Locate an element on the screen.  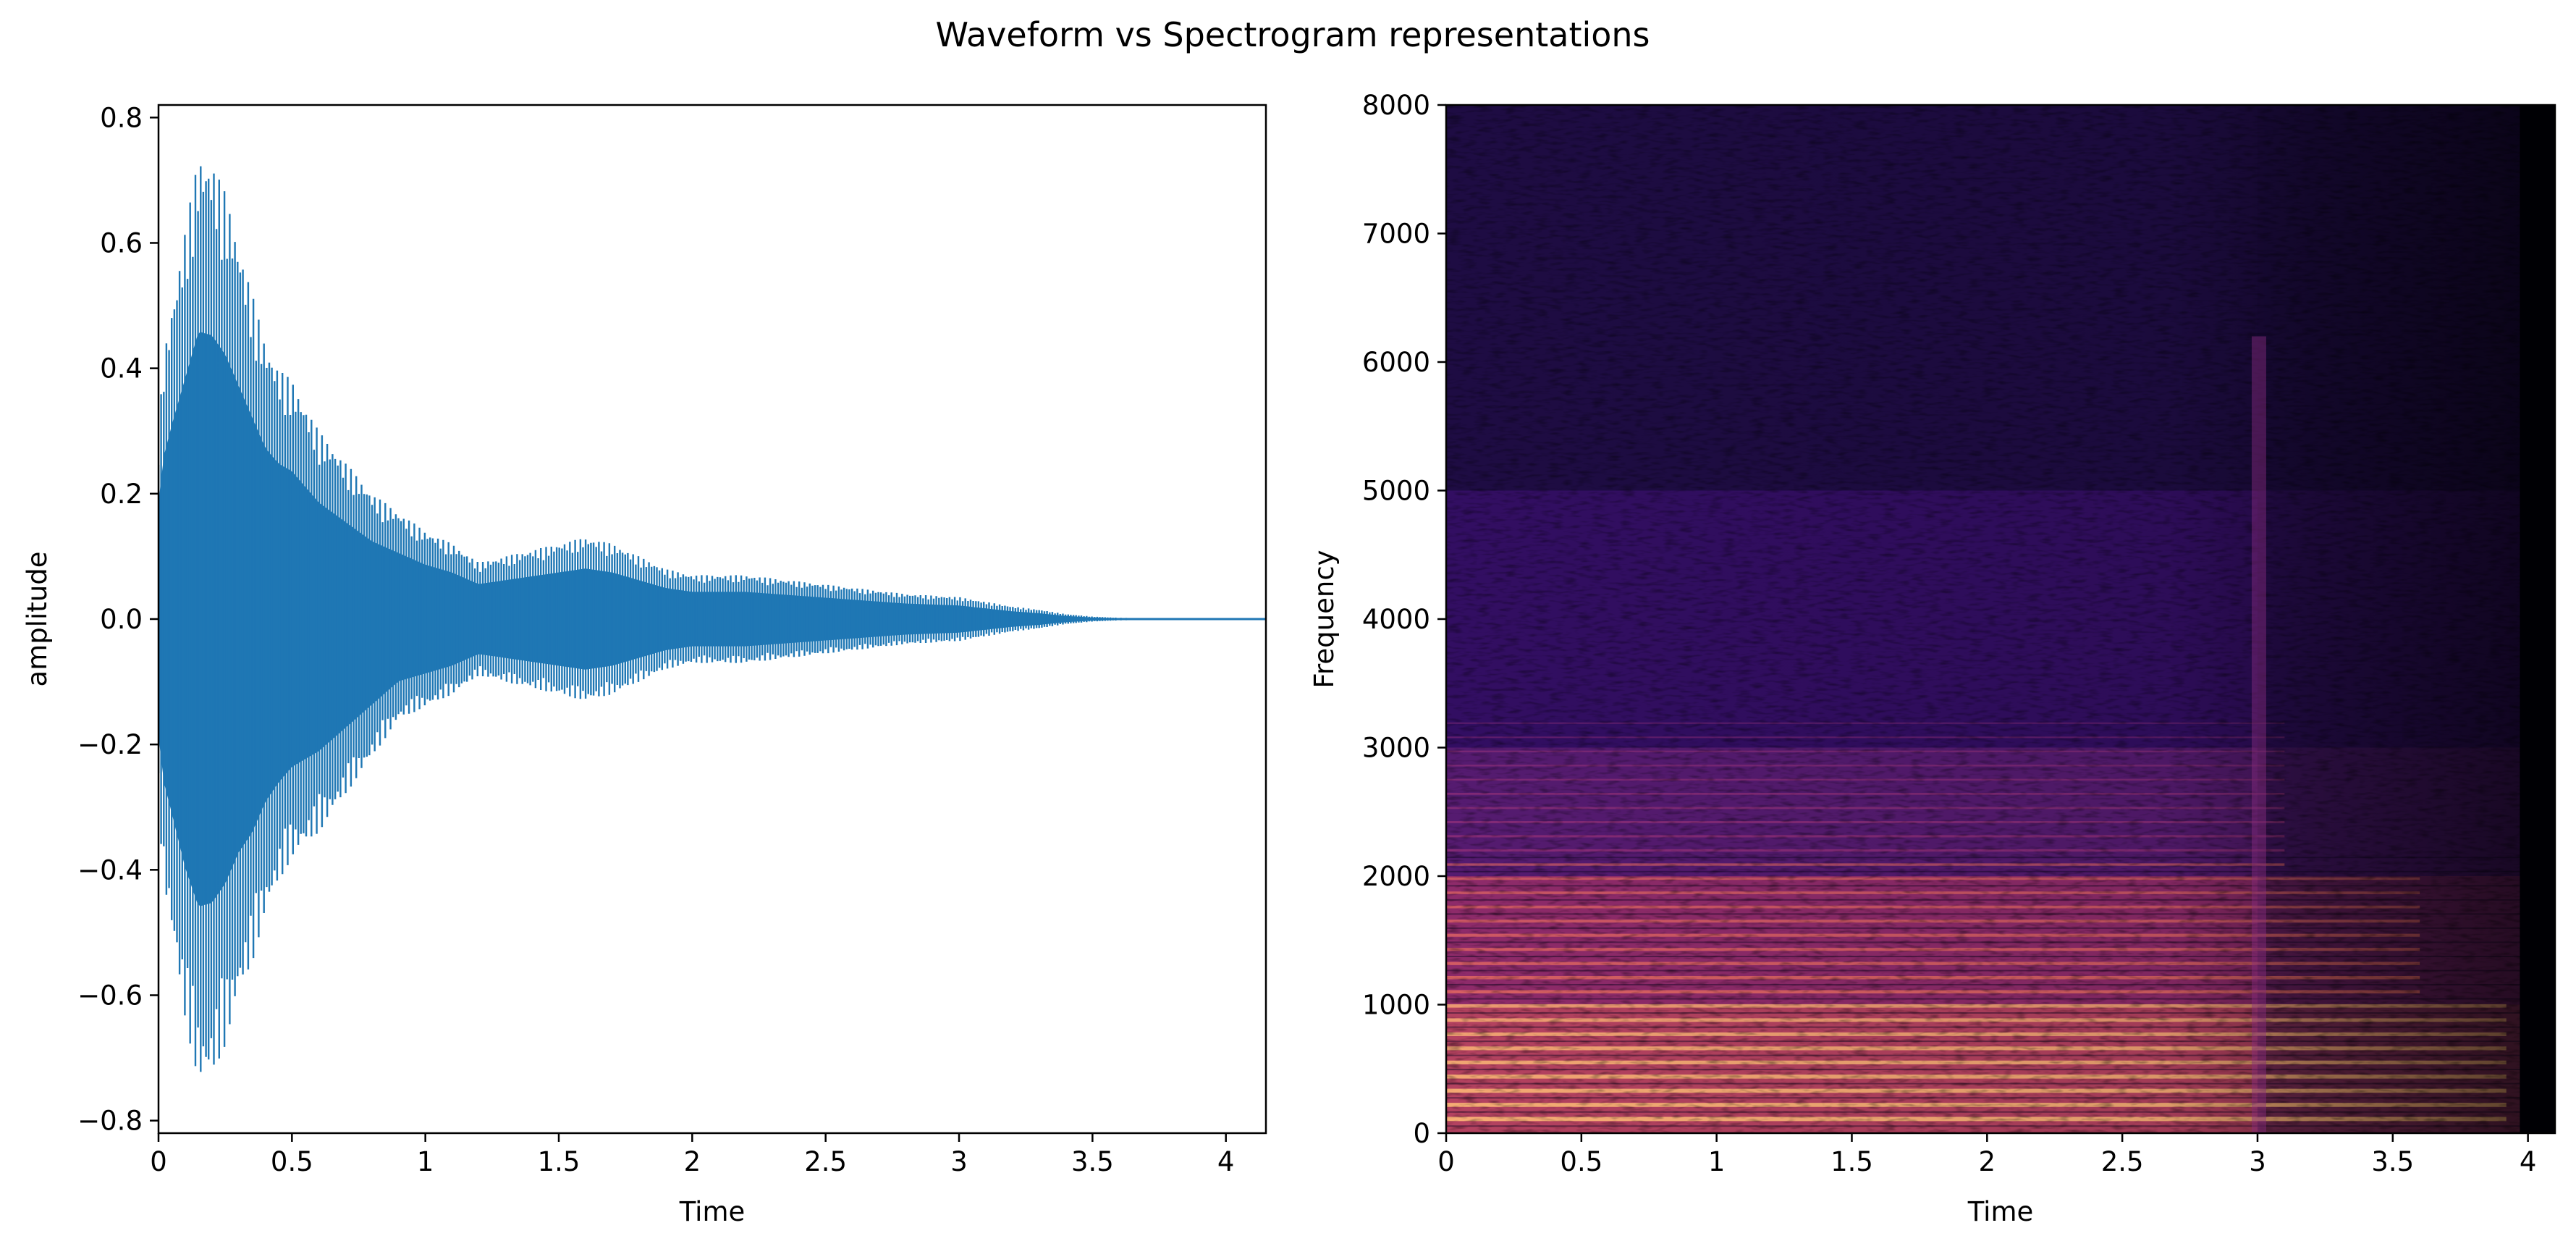
spectrogram-y-axis-label: Frequency is located at coordinates (1324, 619).